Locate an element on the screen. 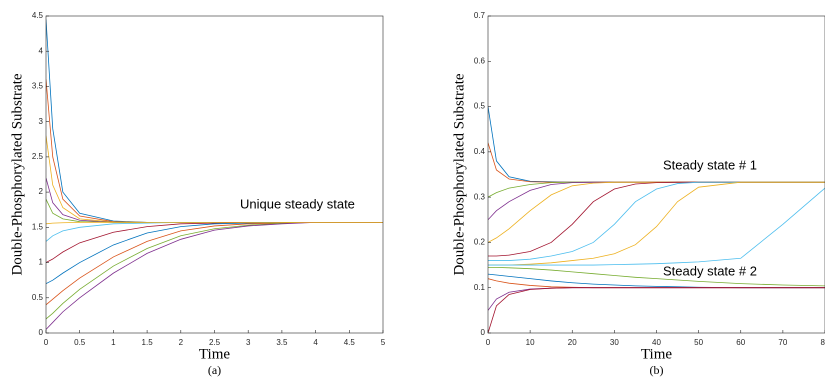 The height and width of the screenshot is (379, 825). x-tick-label: 0.5 is located at coordinates (80, 342).